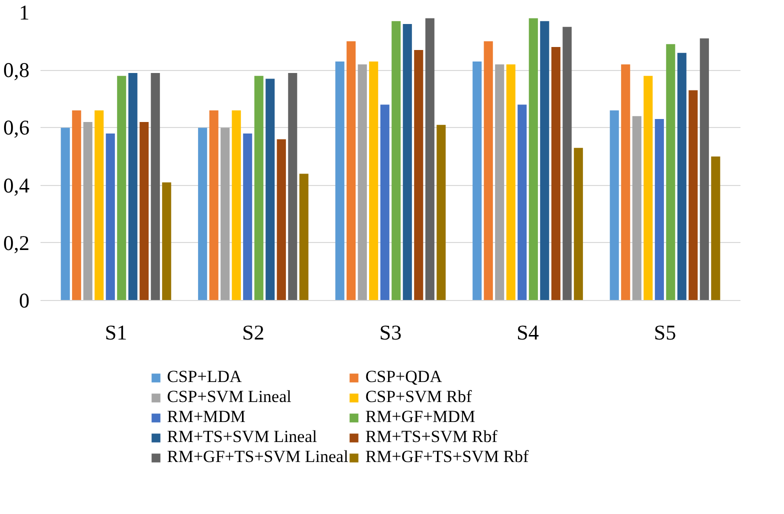  What do you see at coordinates (242, 437) in the screenshot?
I see `legend-label: RM+TS+SVM Lineal` at bounding box center [242, 437].